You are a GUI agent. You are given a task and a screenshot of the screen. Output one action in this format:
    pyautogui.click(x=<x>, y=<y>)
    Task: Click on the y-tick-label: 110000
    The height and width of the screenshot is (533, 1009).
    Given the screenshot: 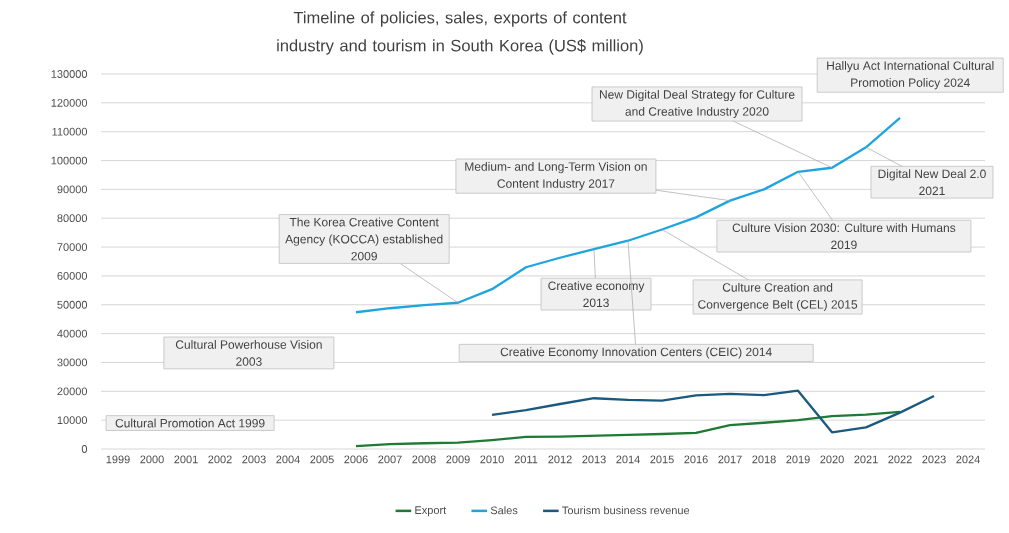 What is the action you would take?
    pyautogui.click(x=70, y=131)
    